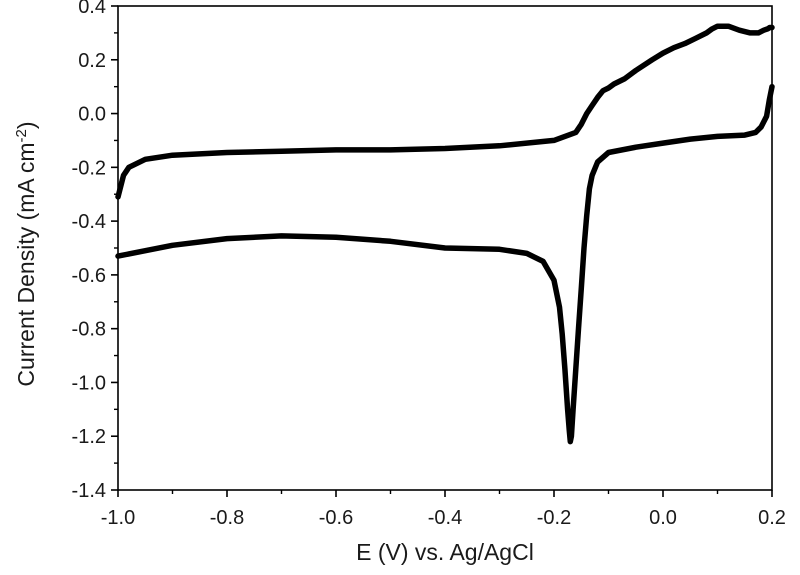  What do you see at coordinates (772, 518) in the screenshot?
I see `x-tick-label: 0.2` at bounding box center [772, 518].